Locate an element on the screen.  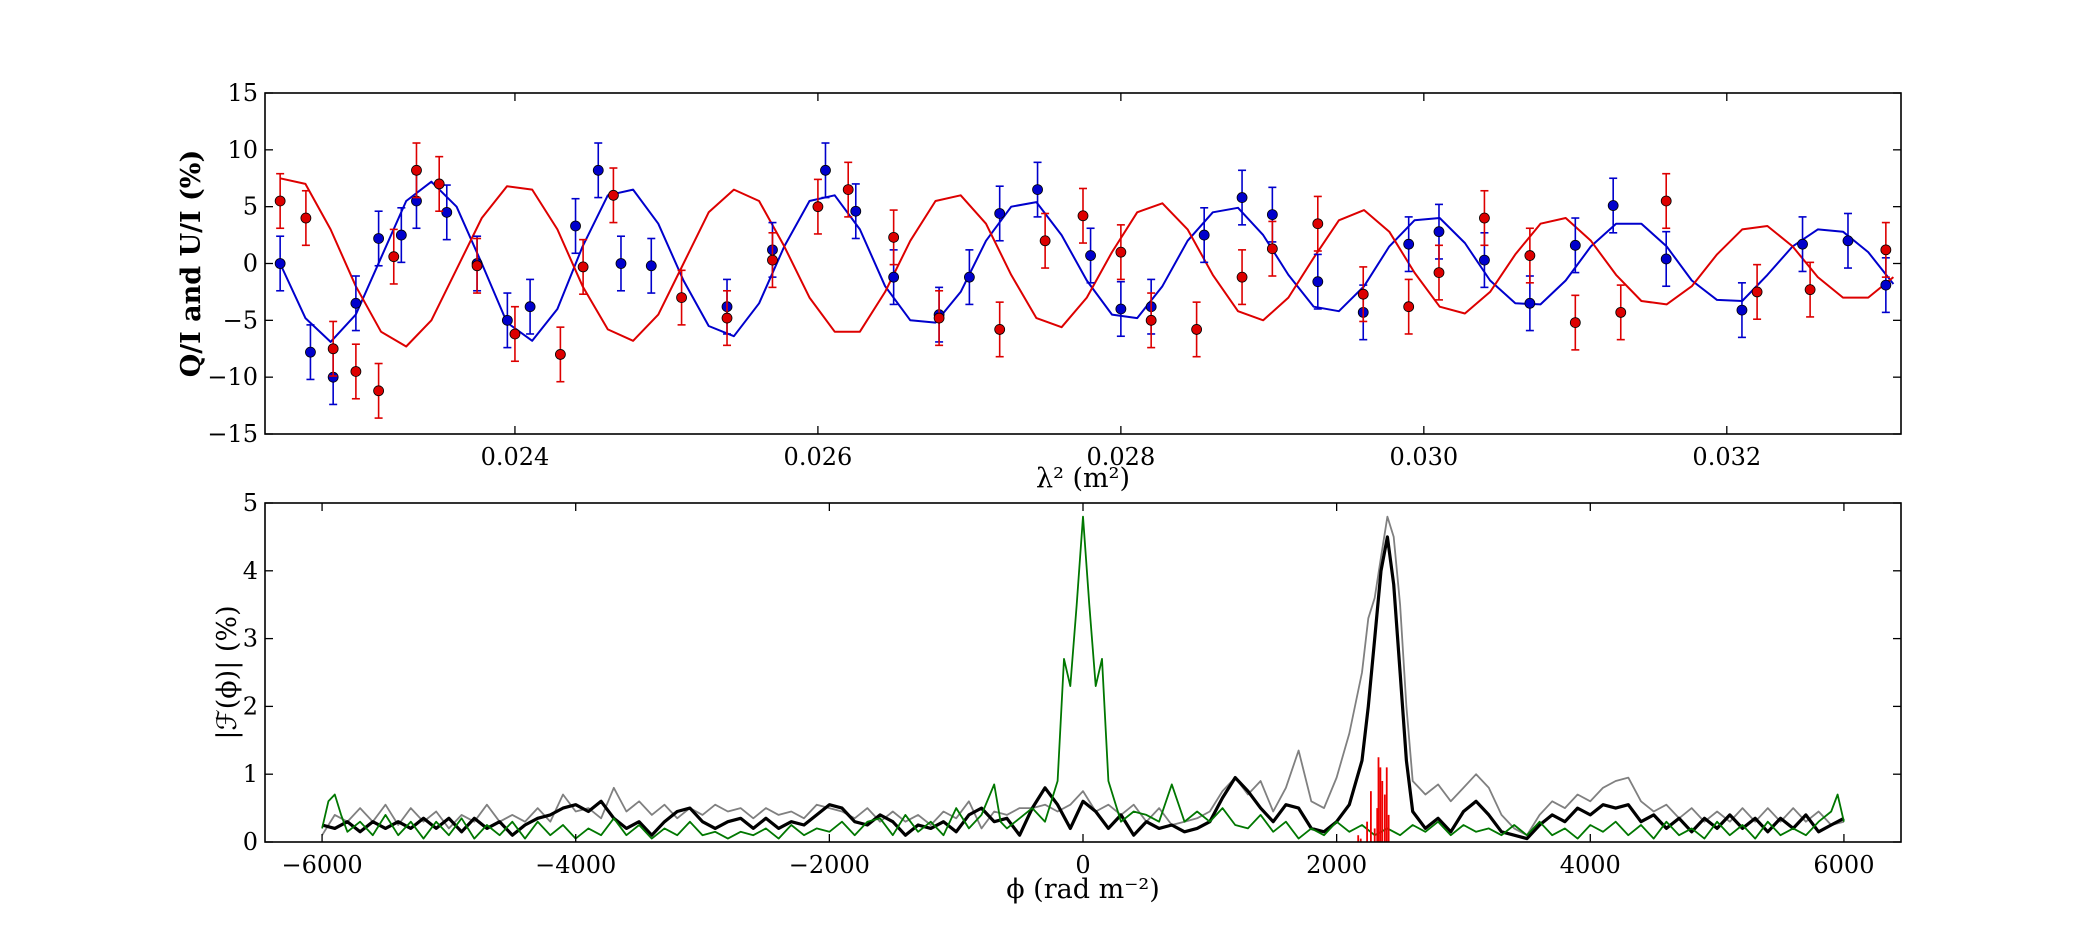
top-fit-curves is located at coordinates (1087, 262).